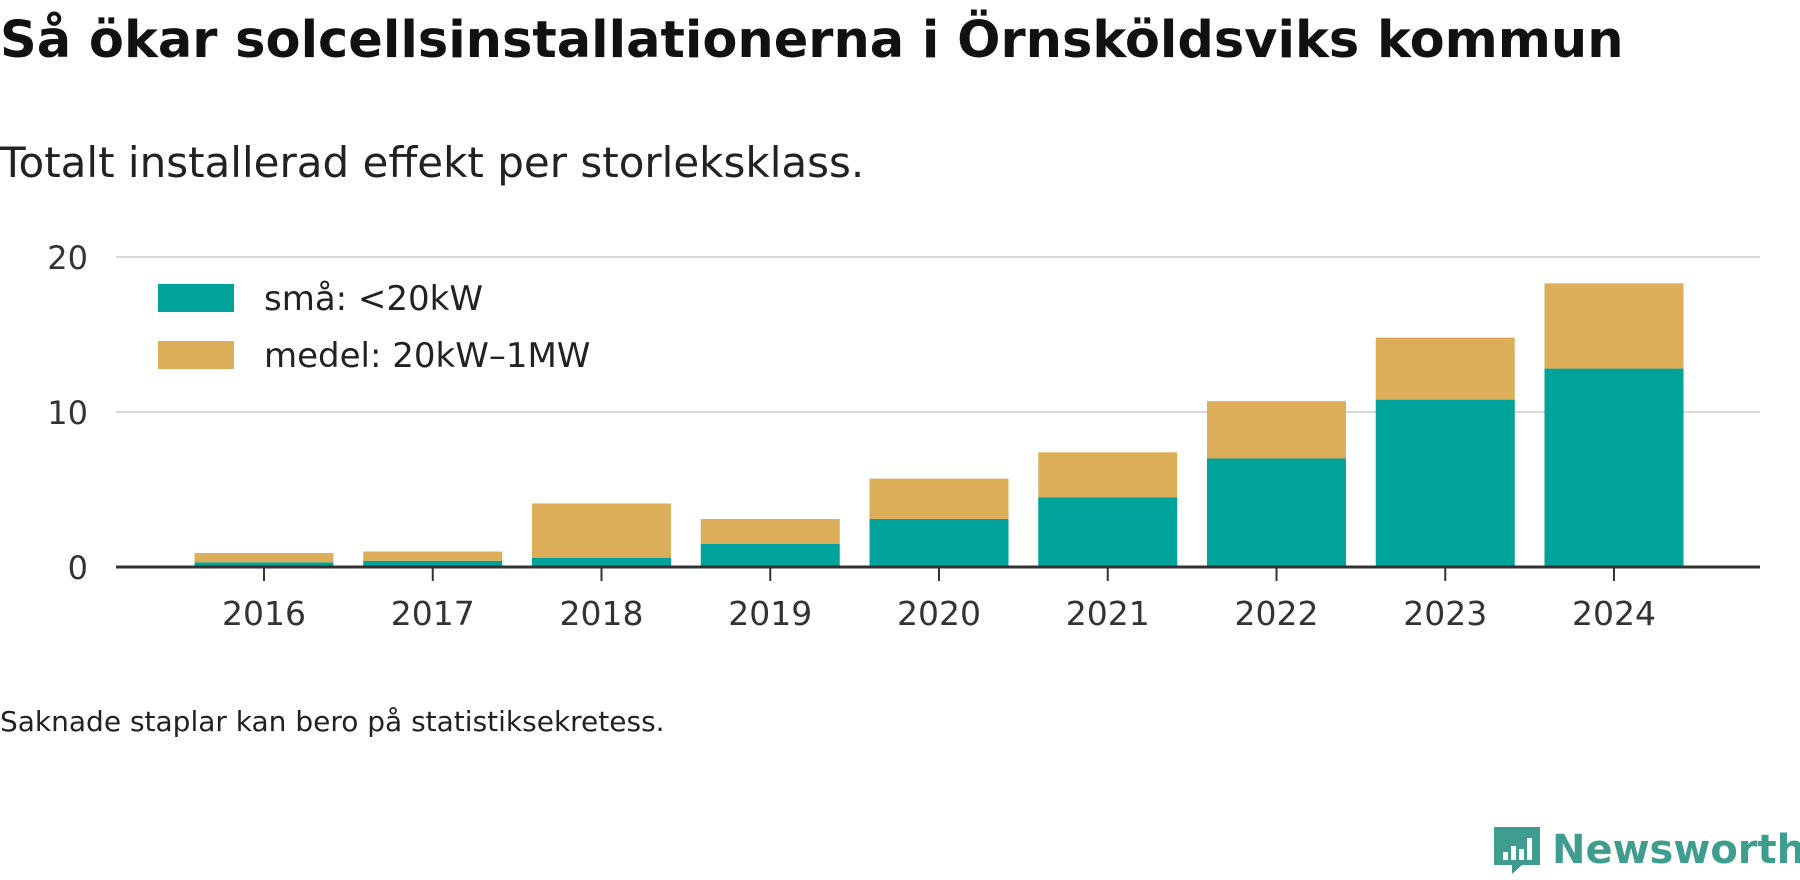  What do you see at coordinates (1276, 430) in the screenshot?
I see `bar-medium-2022` at bounding box center [1276, 430].